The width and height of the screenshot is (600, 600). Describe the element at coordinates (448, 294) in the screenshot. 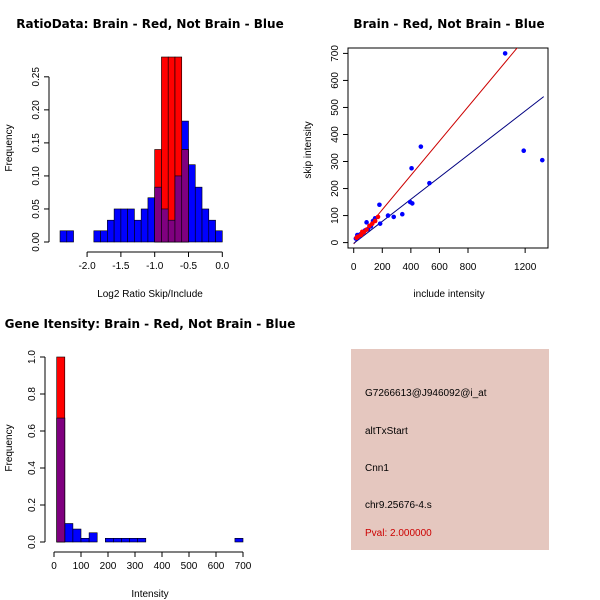

I see `scatter-xlabel: include intensity` at that location.